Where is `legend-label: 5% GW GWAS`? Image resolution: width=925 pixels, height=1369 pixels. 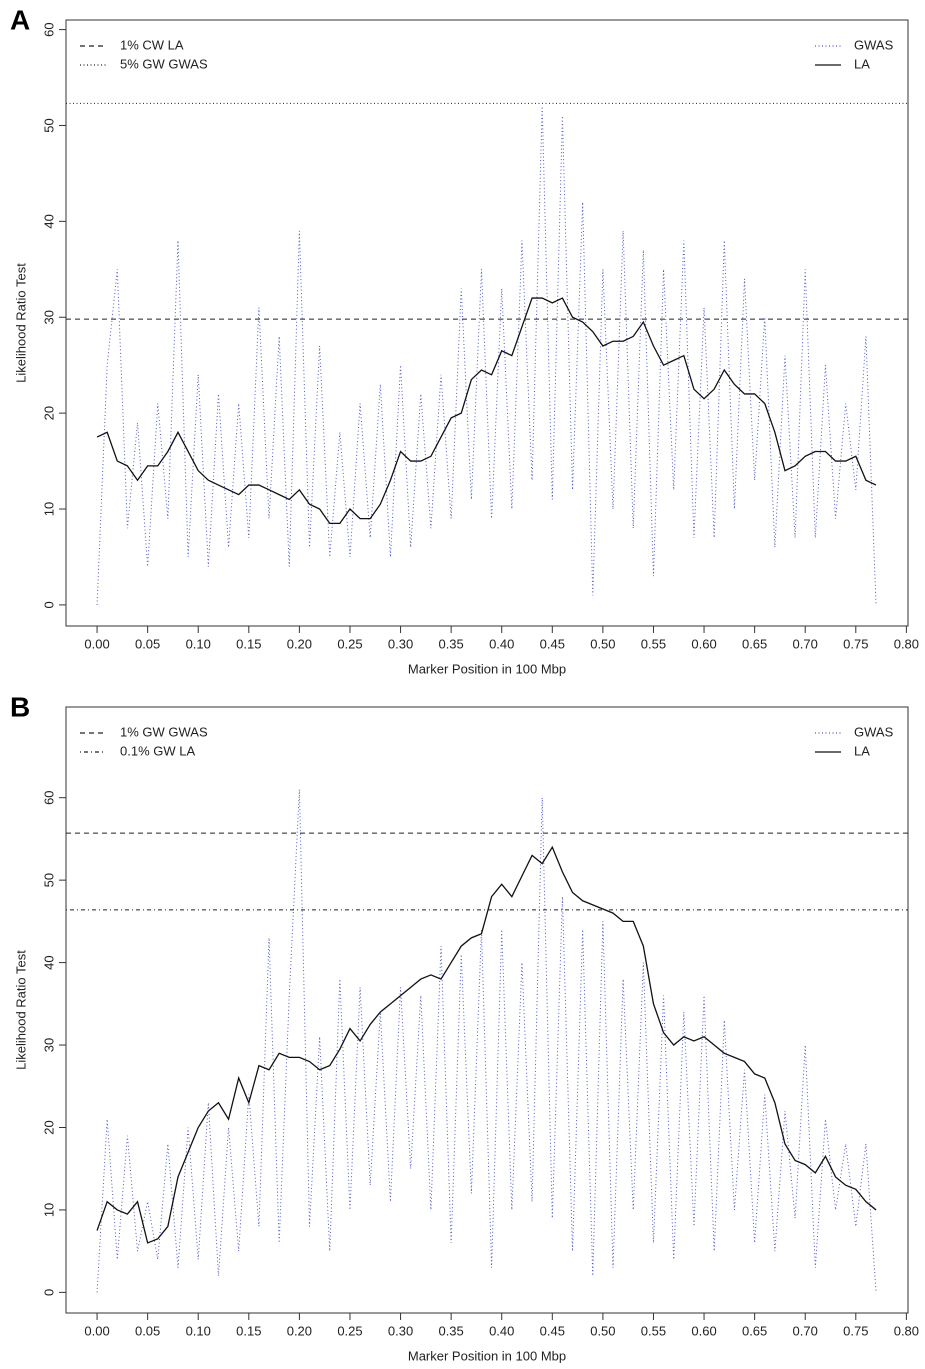
legend-label: 5% GW GWAS is located at coordinates (164, 63).